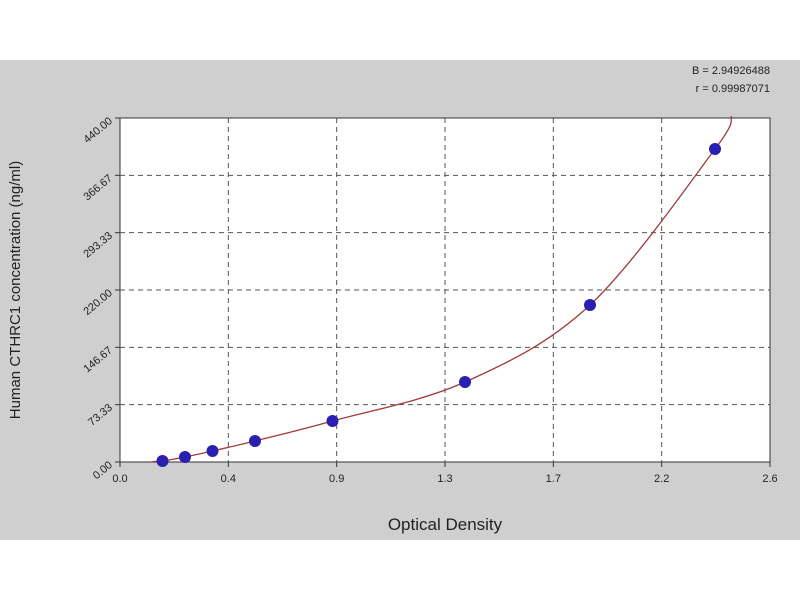  Describe the element at coordinates (15, 290) in the screenshot. I see `y-axis-label: Human CTHRC1 concentration (ng/ml)` at that location.